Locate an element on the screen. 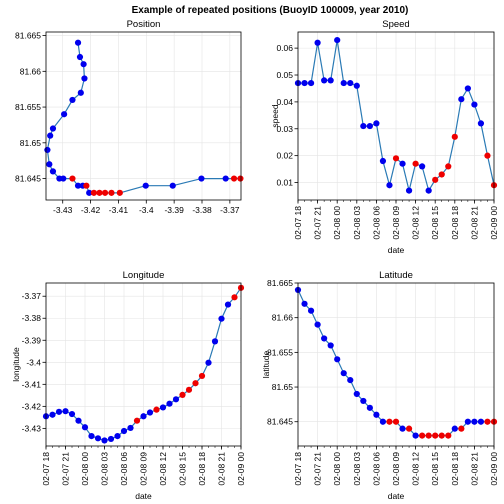  longitude-xtick-label: 02-08 09 is located at coordinates (144, 469).